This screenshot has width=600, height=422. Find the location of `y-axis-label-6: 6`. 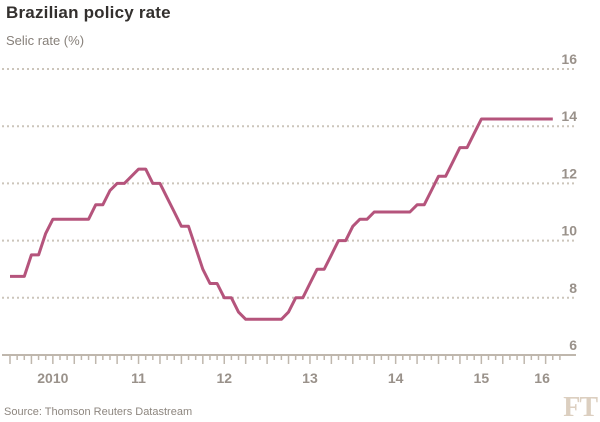

y-axis-label-6: 6 is located at coordinates (573, 345).